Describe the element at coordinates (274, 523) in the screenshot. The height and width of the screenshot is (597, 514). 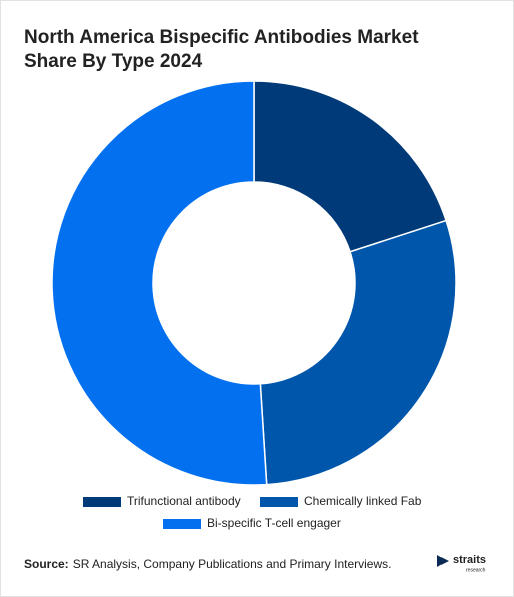
I see `legend-label: Bi-specific T-cell engager` at that location.